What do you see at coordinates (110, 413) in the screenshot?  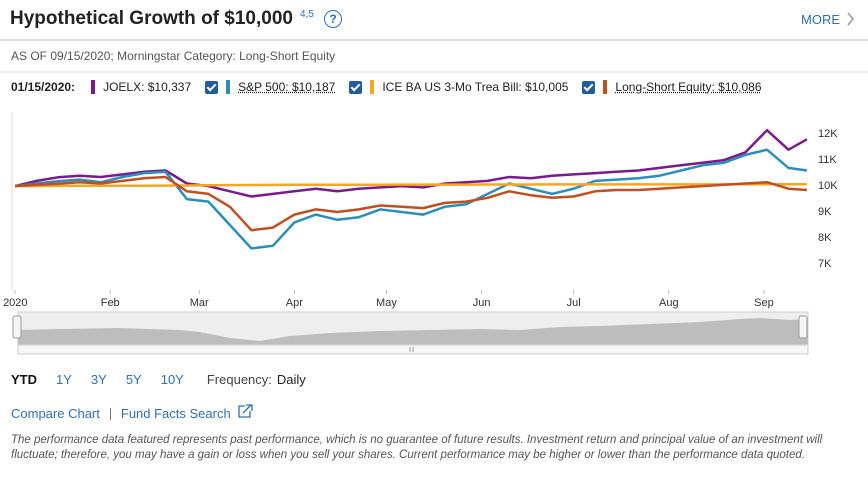 I see `separator` at bounding box center [110, 413].